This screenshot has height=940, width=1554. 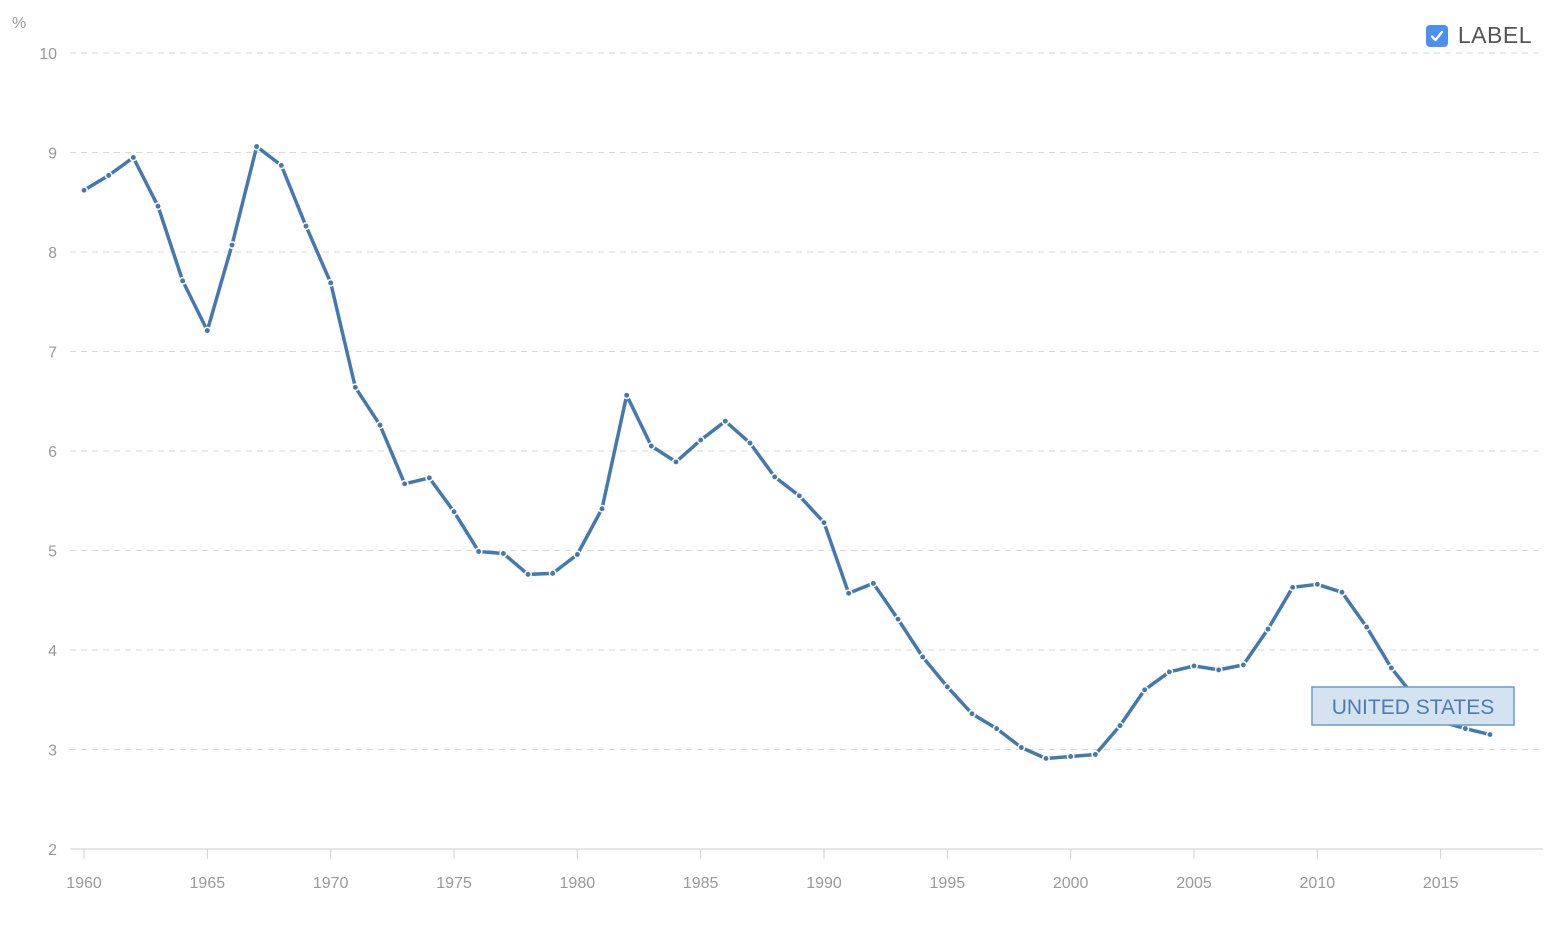 I want to click on checkmark-icon, so click(x=1437, y=35).